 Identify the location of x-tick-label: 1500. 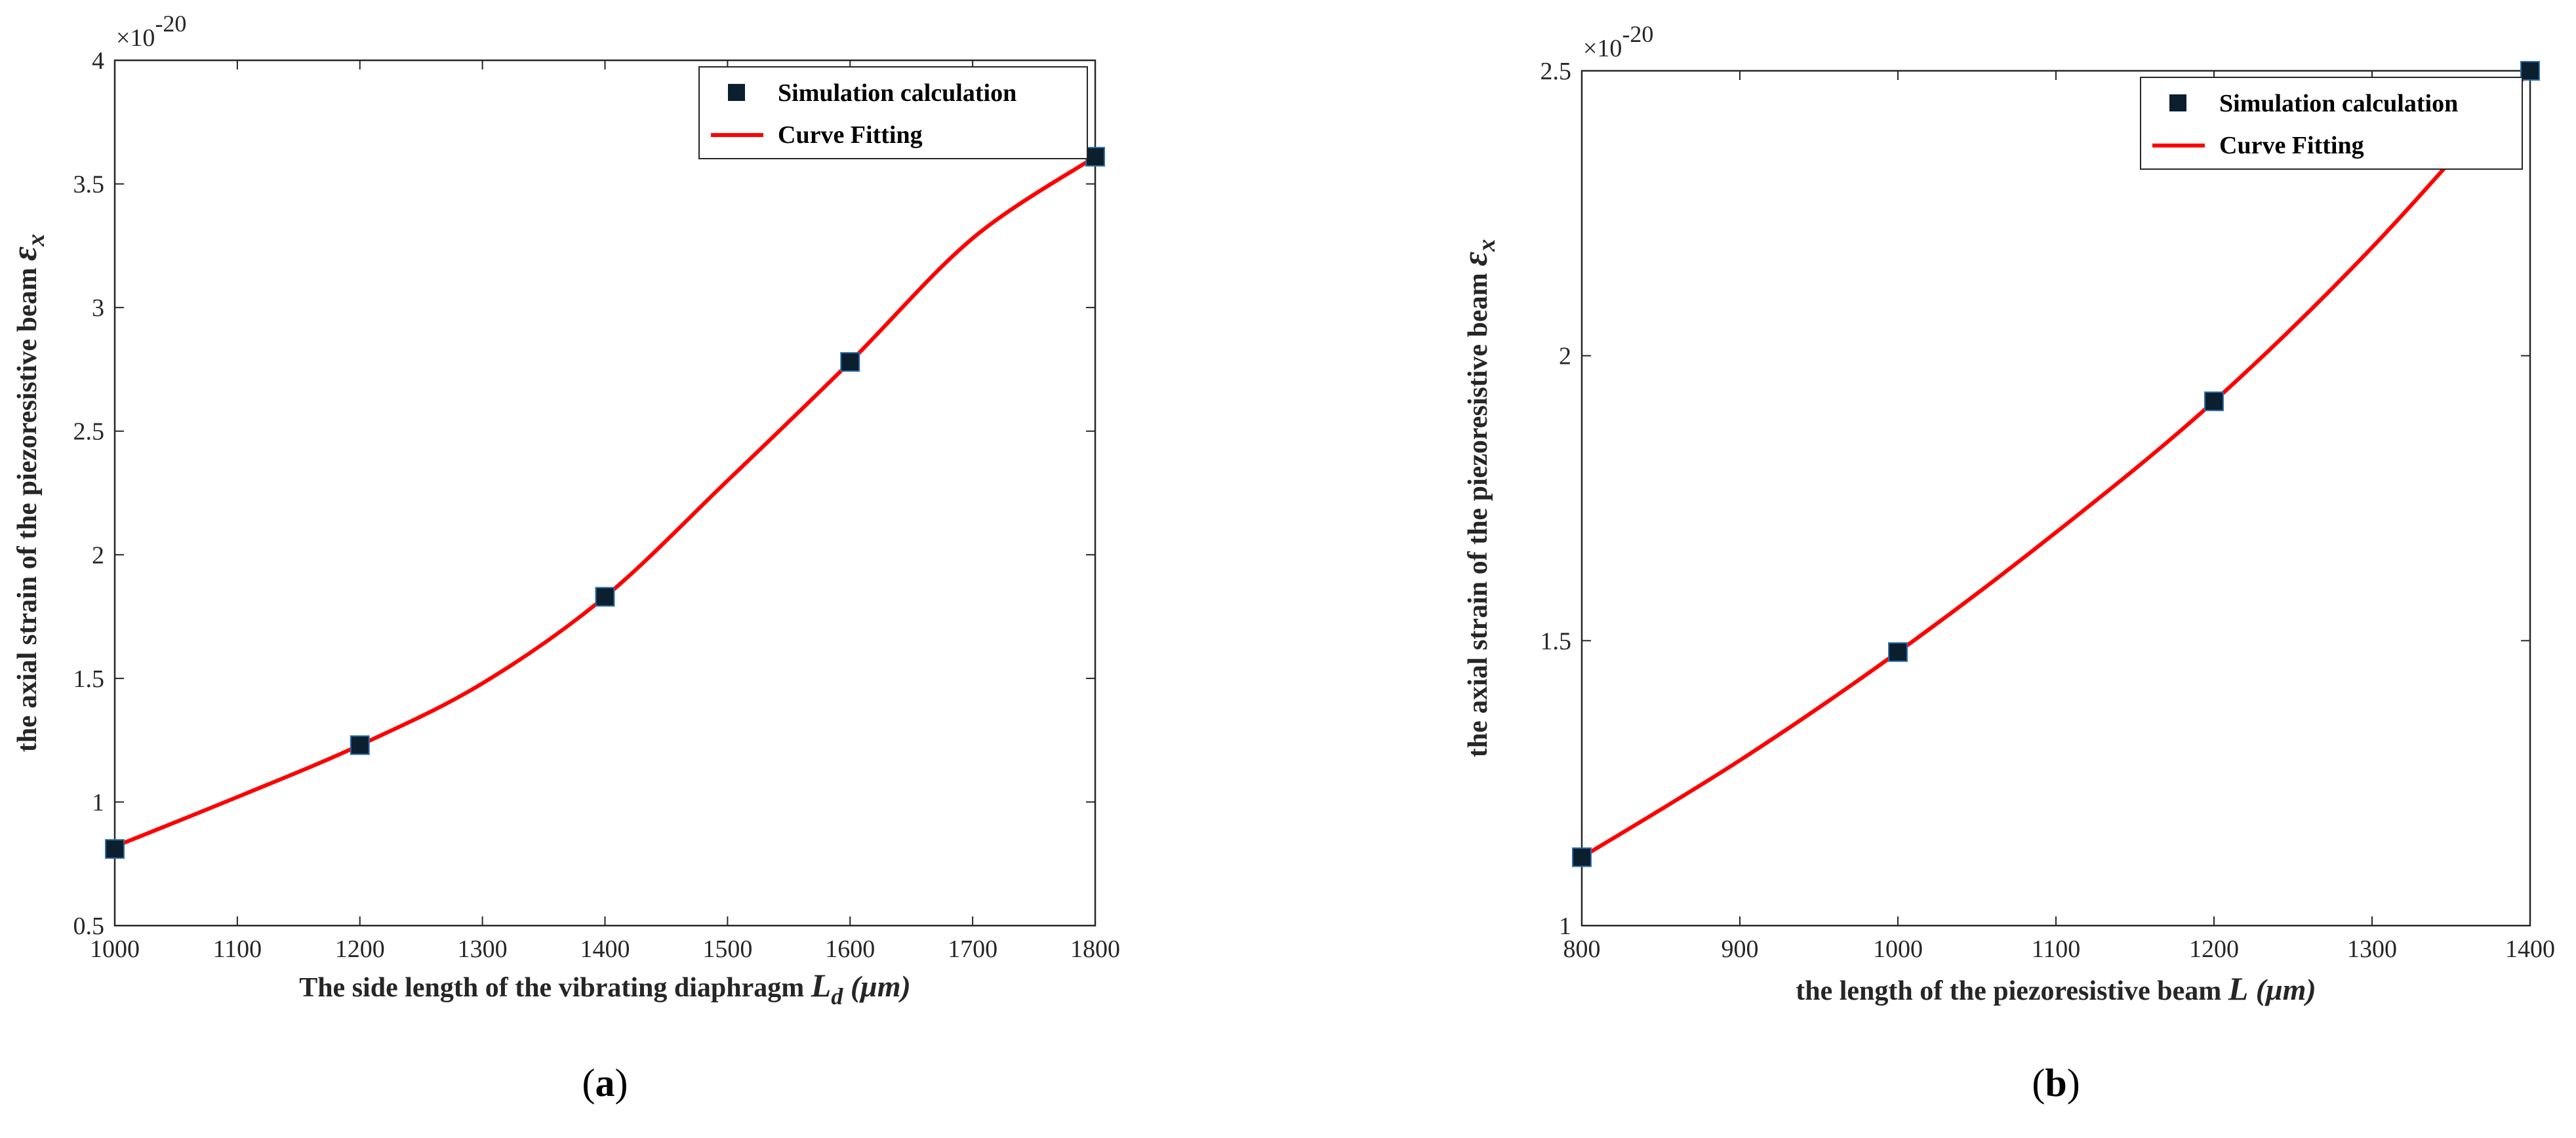
(727, 949).